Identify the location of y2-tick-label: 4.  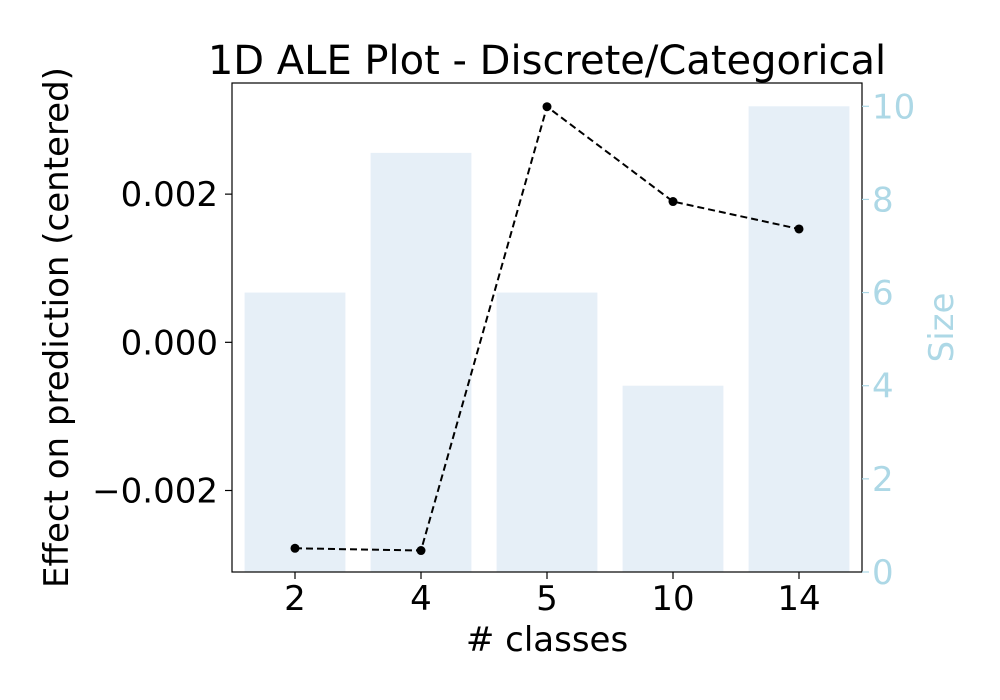
(883, 387).